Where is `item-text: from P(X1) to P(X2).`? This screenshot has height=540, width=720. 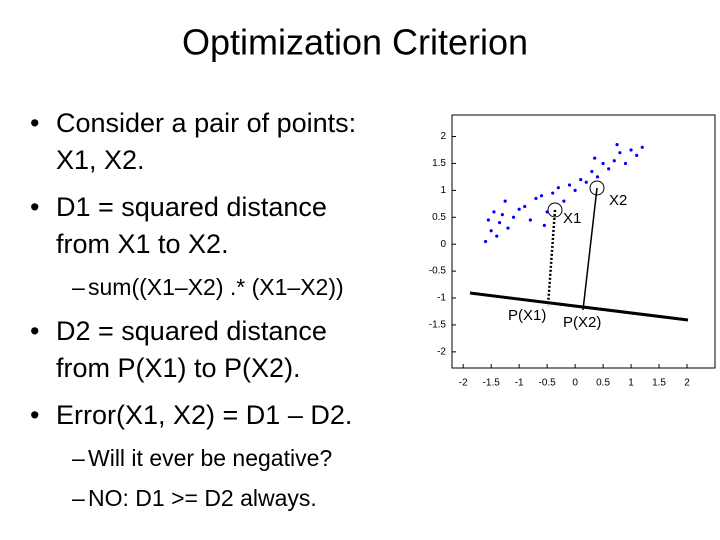 item-text: from P(X1) to P(X2). is located at coordinates (178, 368).